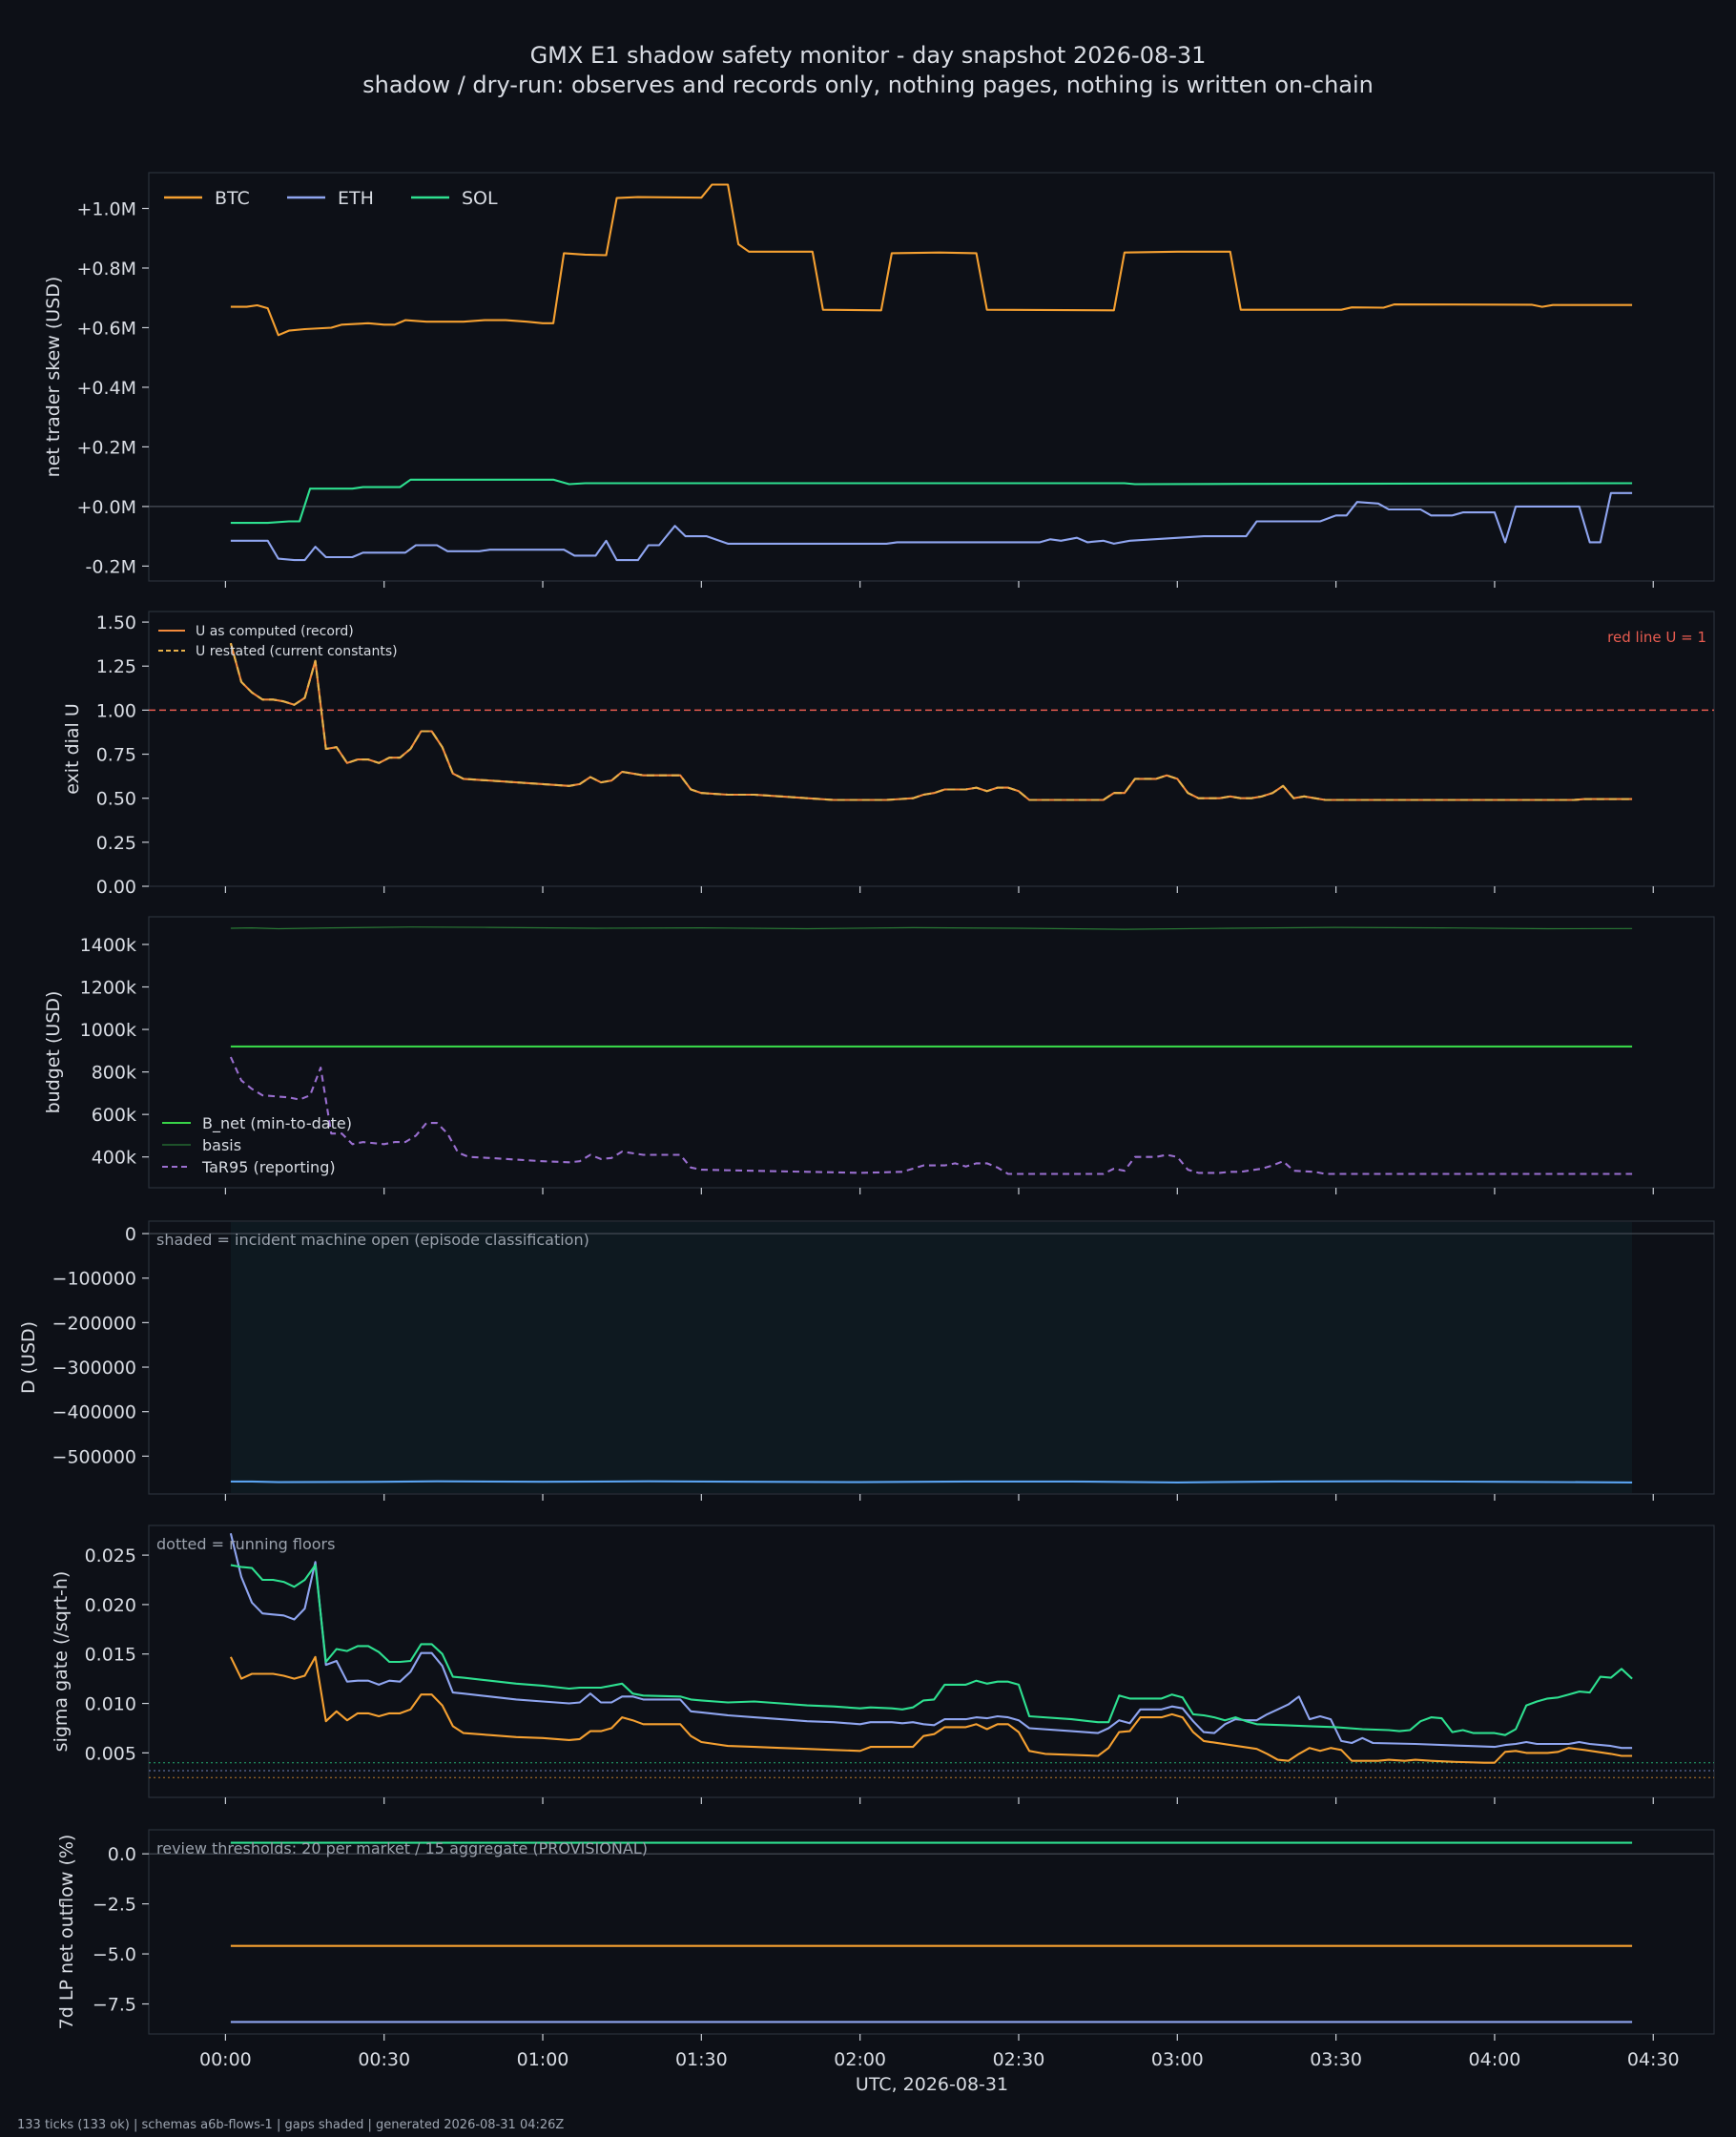  I want to click on y-tick-label: 0.25, so click(116, 843).